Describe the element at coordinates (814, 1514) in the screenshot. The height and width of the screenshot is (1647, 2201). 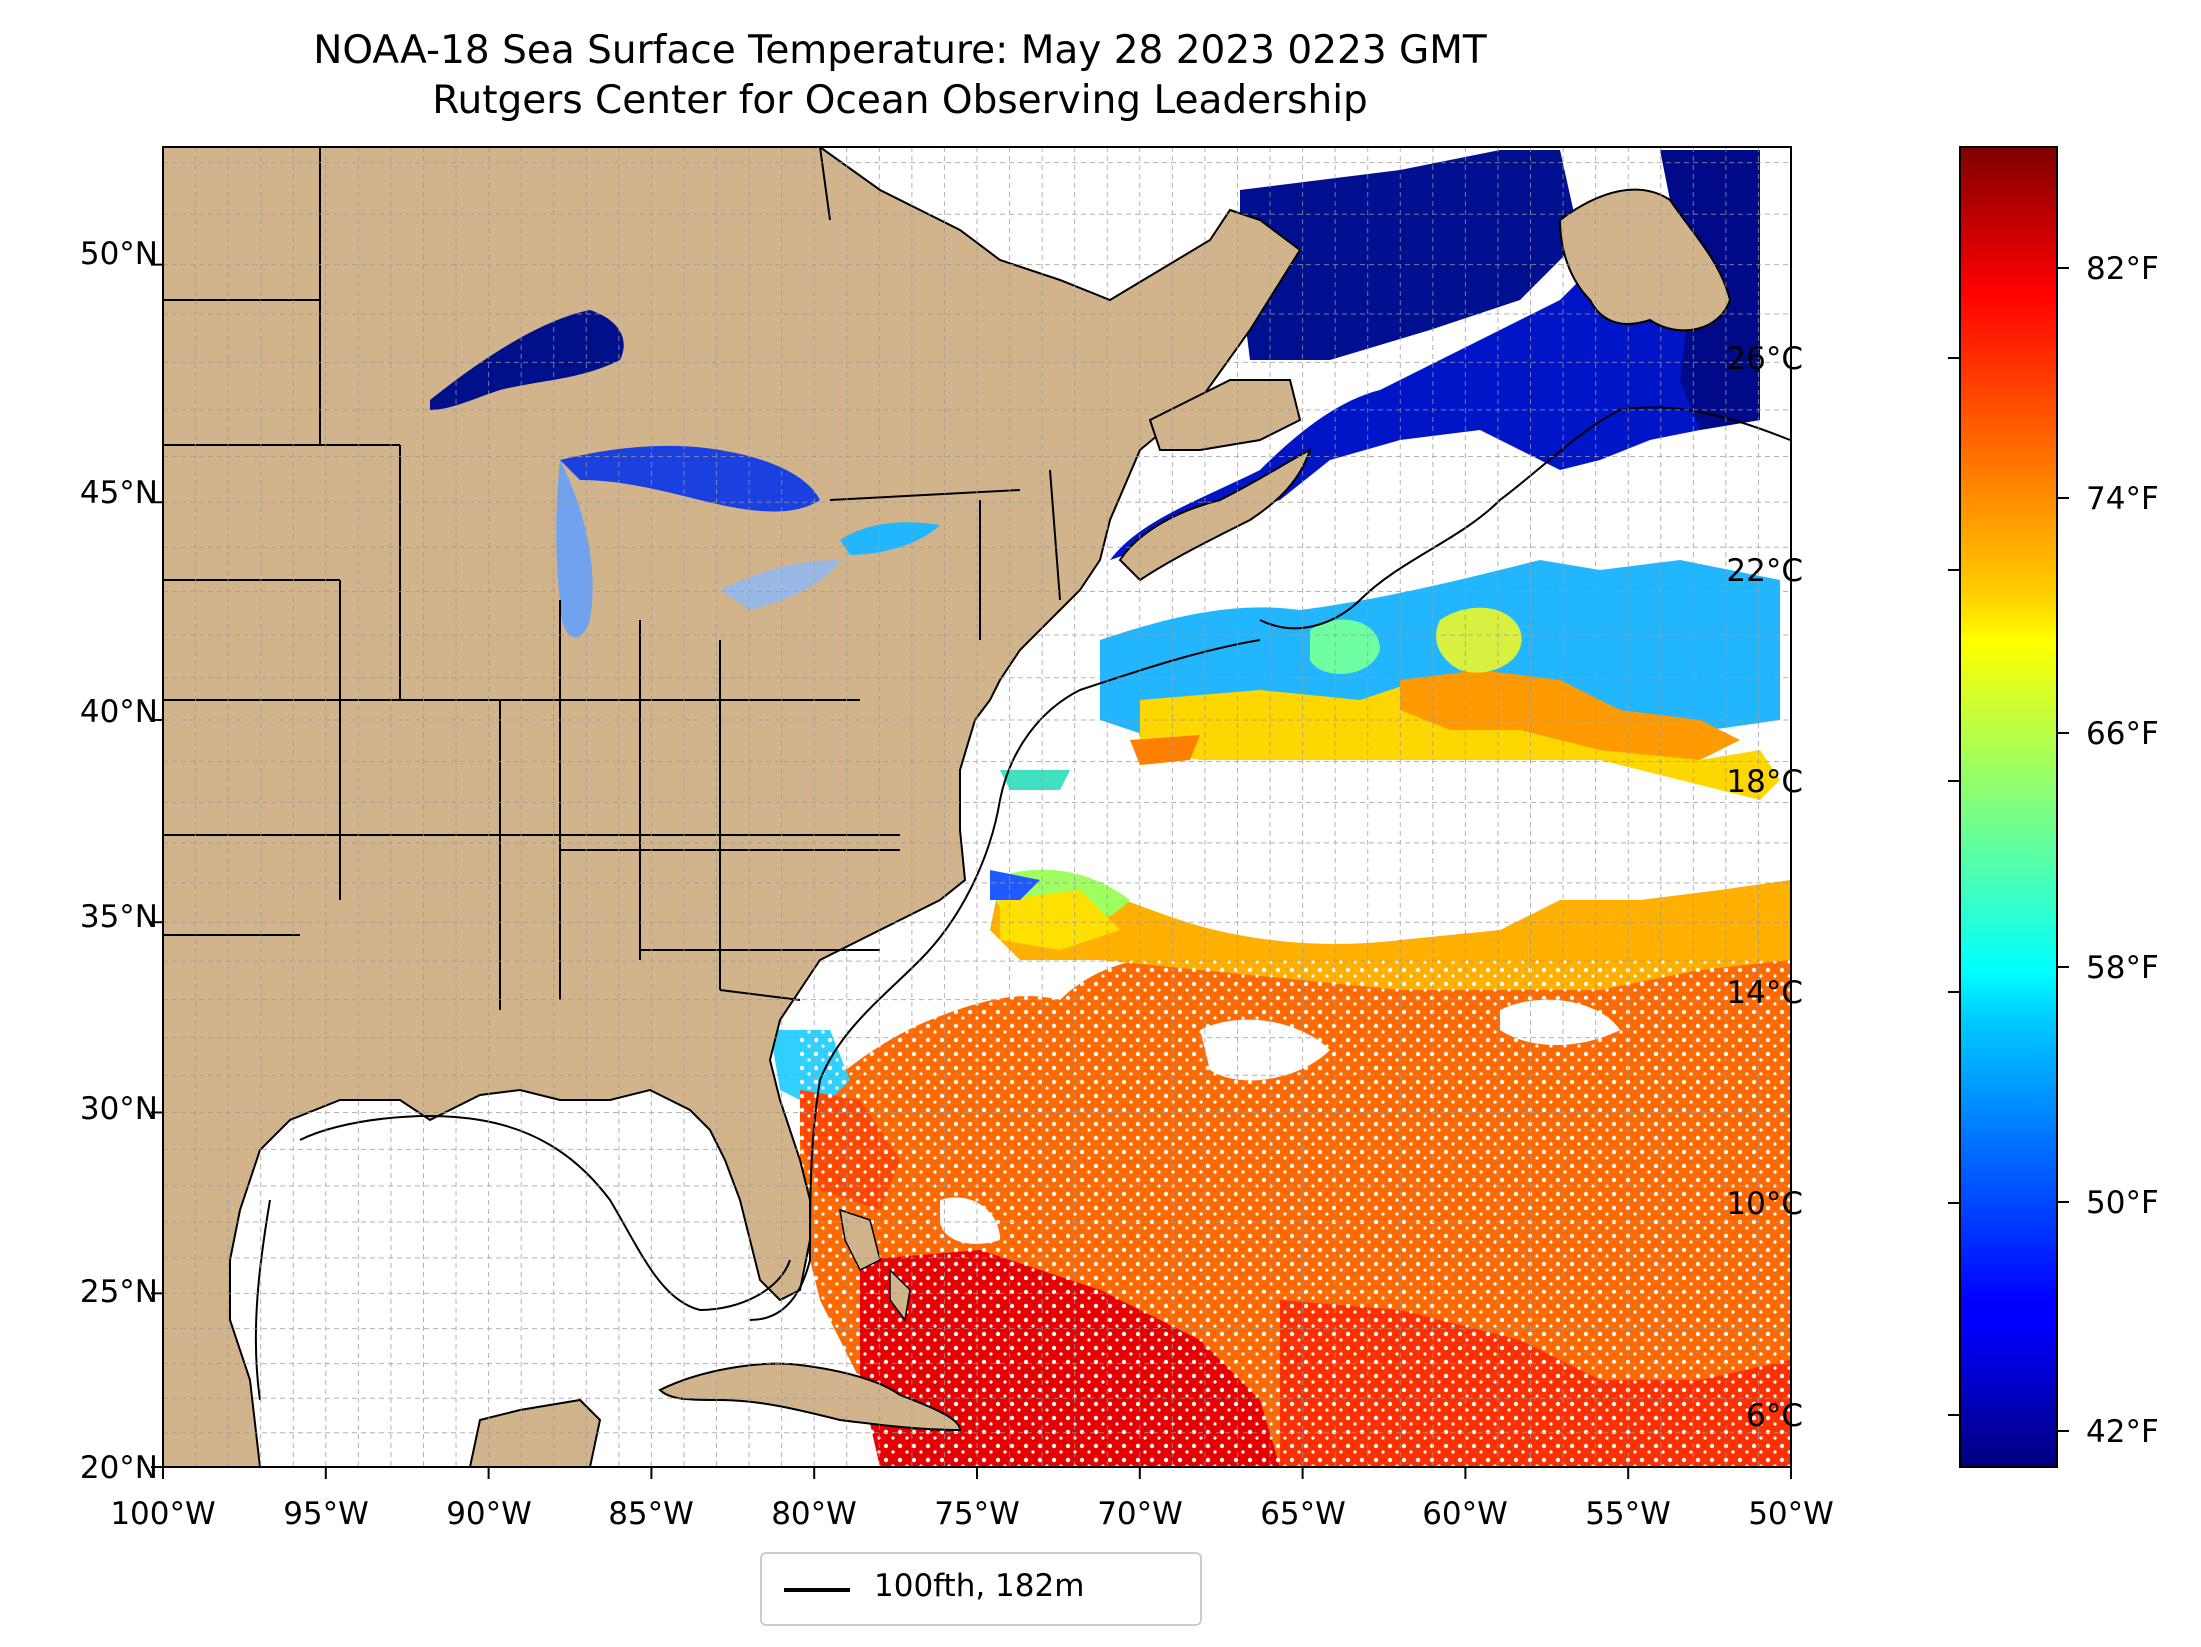
I see `lon-label: 80°W` at that location.